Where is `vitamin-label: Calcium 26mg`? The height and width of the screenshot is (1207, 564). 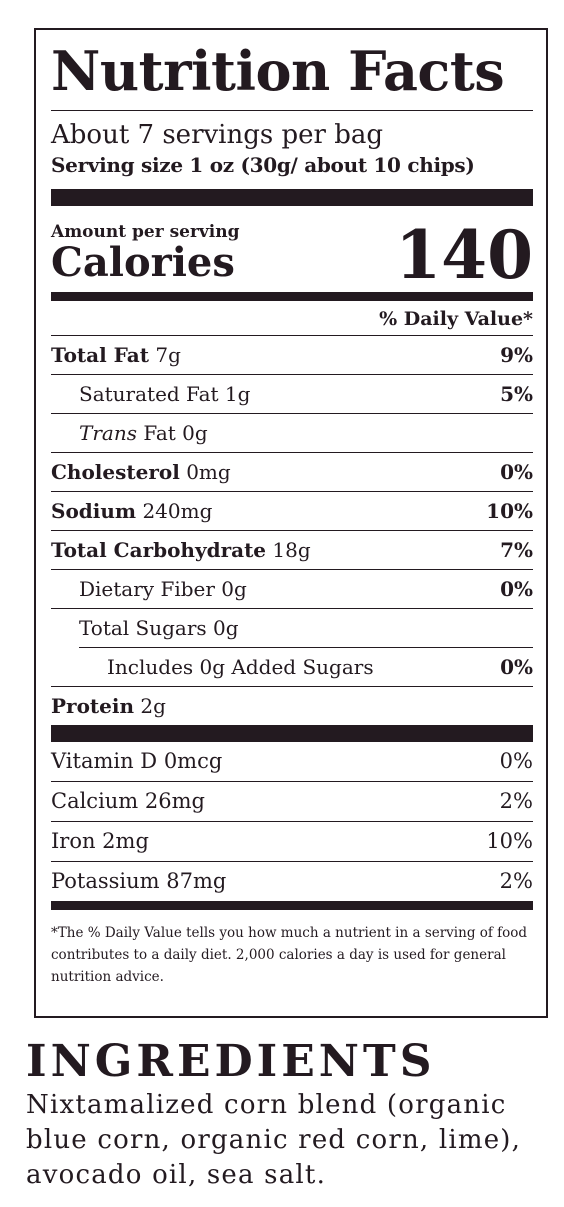 vitamin-label: Calcium 26mg is located at coordinates (128, 801).